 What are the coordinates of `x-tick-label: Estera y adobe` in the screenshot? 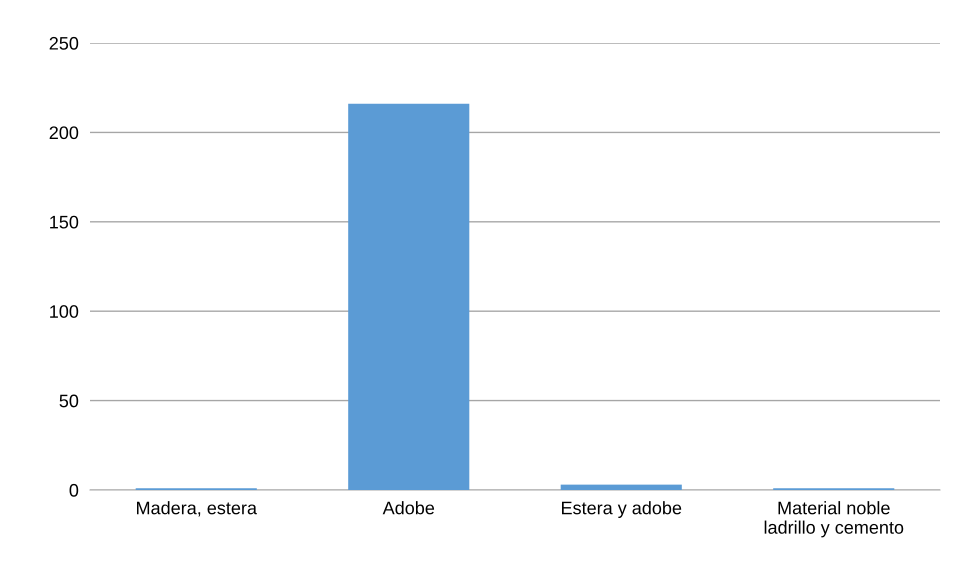 It's located at (622, 509).